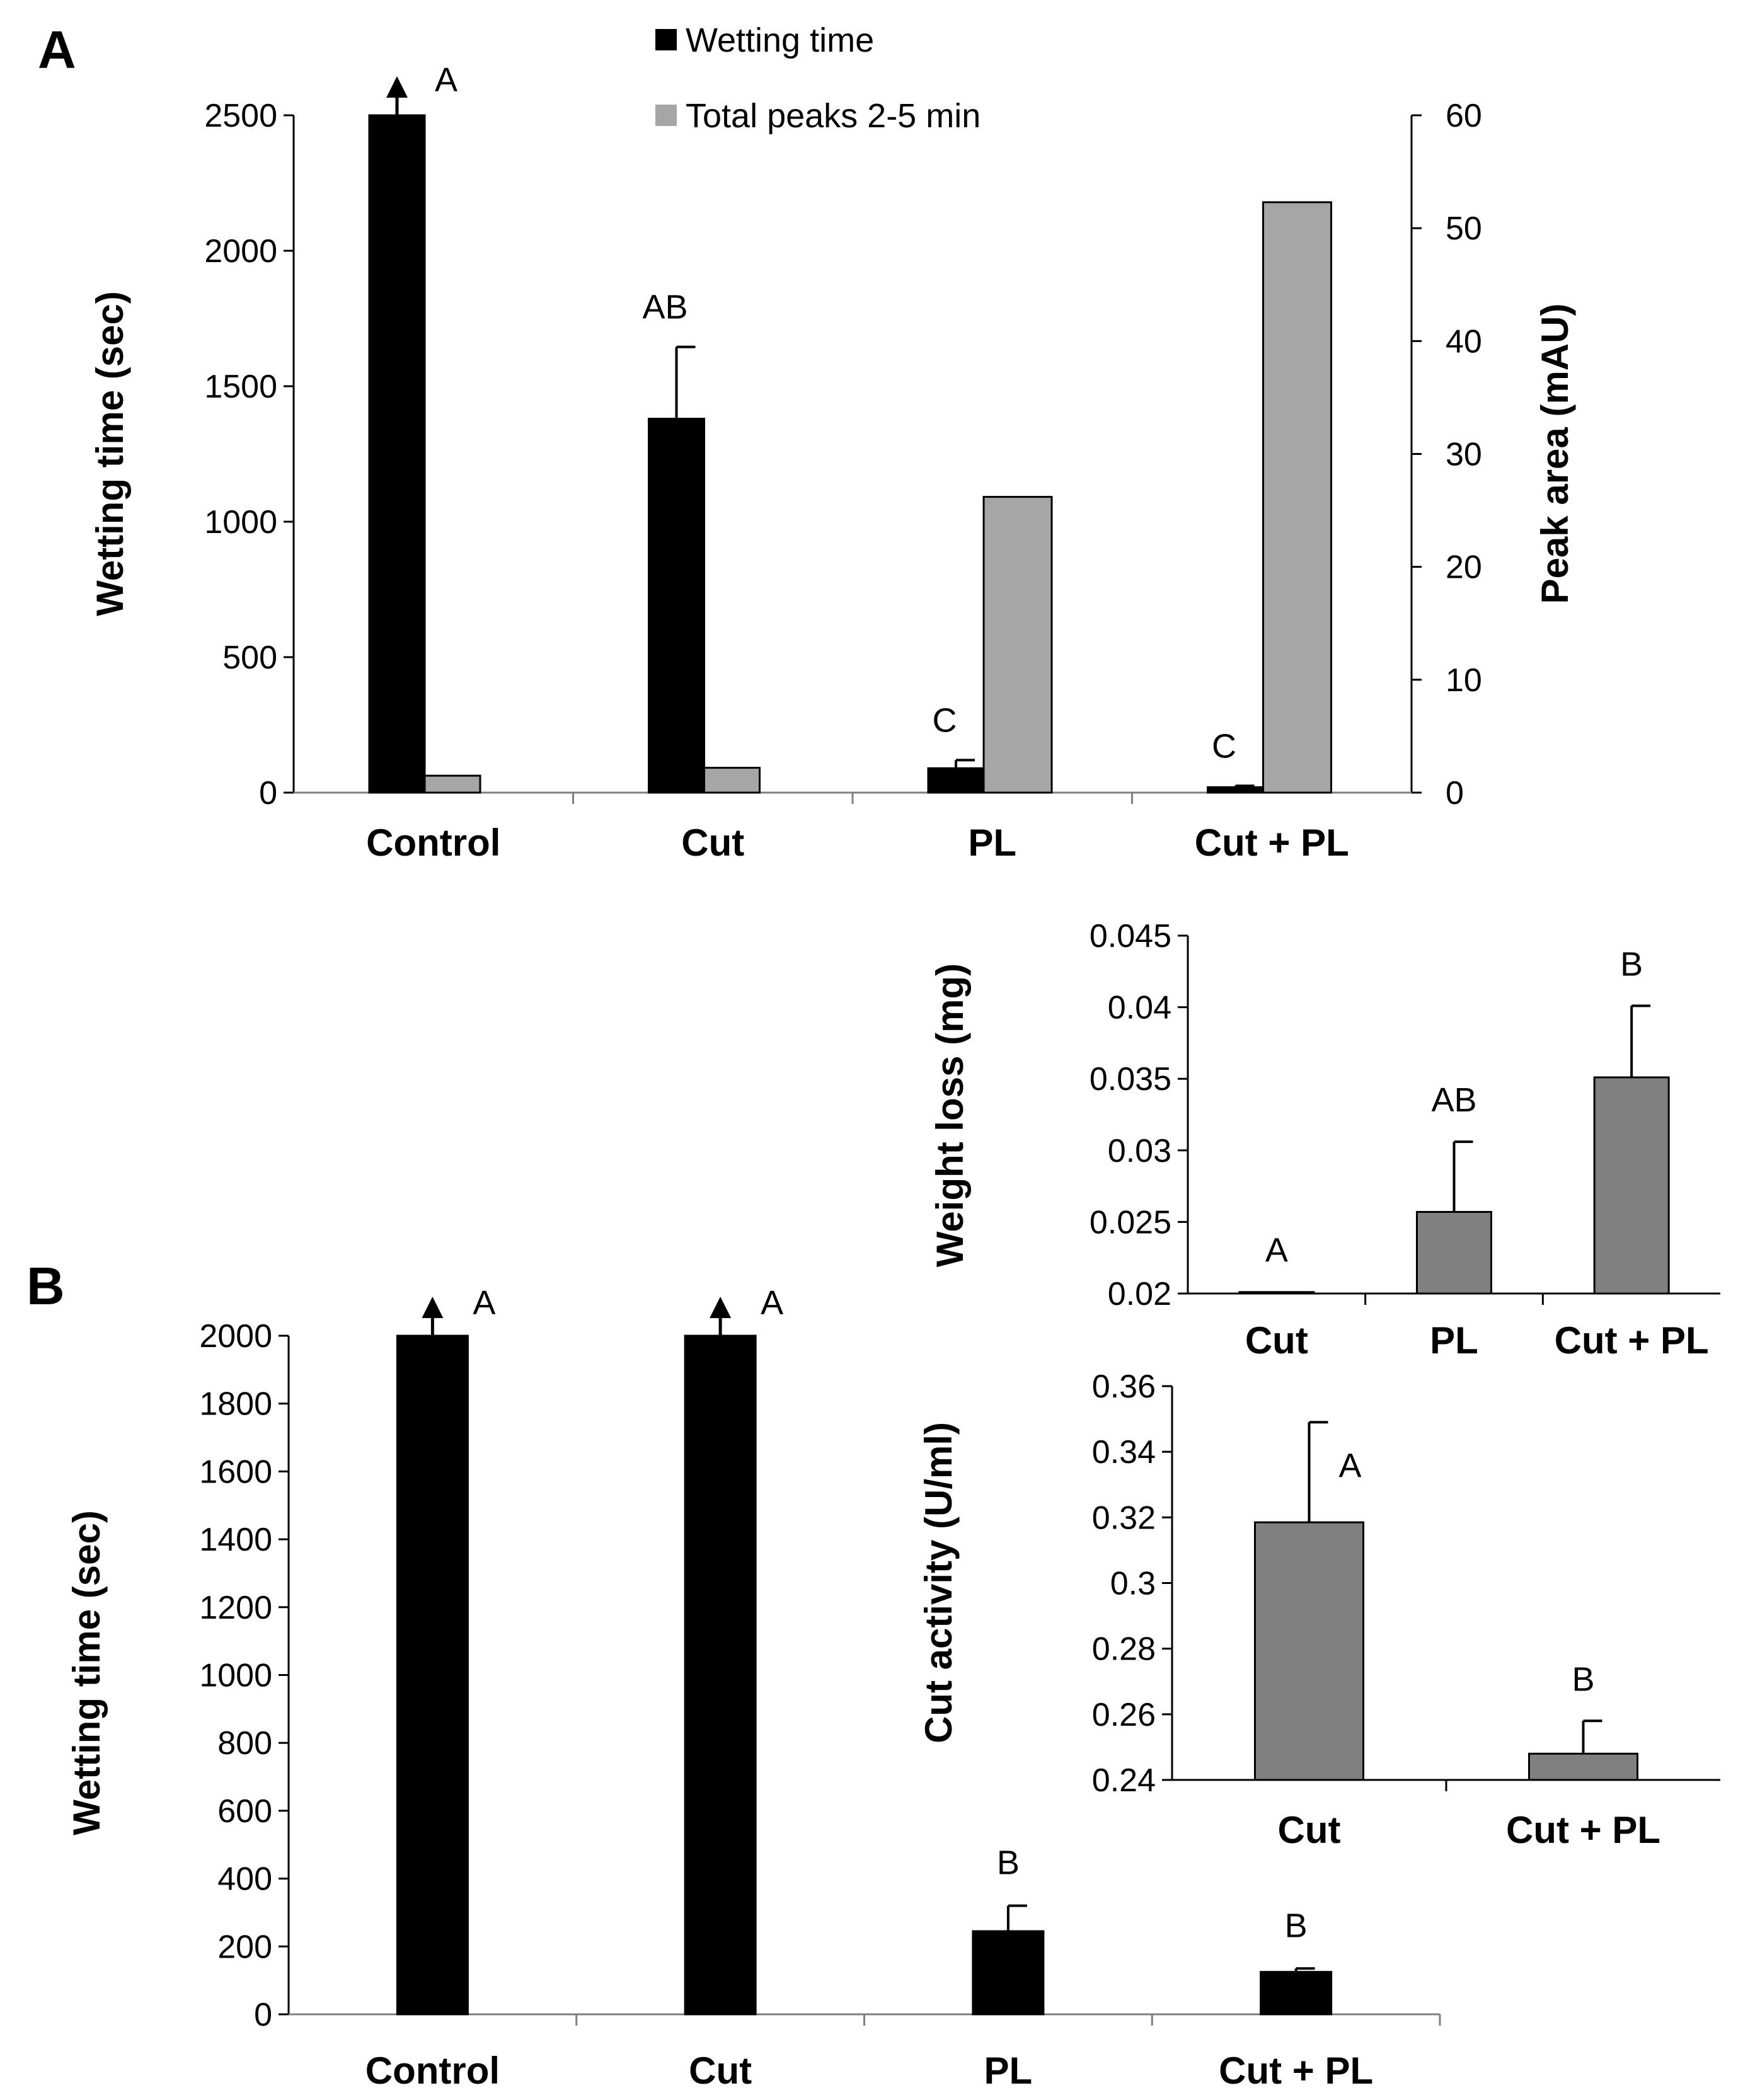  What do you see at coordinates (241, 116) in the screenshot?
I see `panel-a-ytick-label: 2500` at bounding box center [241, 116].